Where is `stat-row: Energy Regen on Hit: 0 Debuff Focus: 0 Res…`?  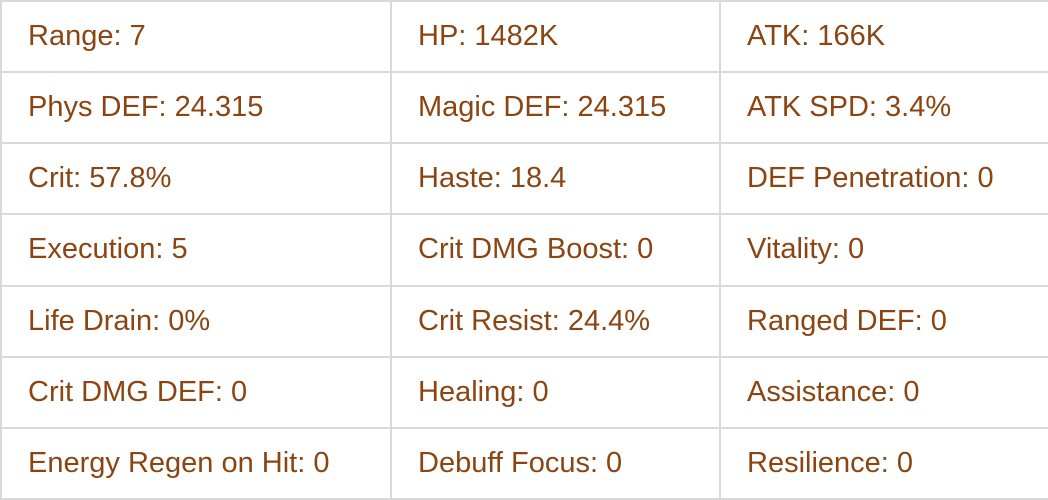
stat-row: Energy Regen on Hit: 0 Debuff Focus: 0 Res… is located at coordinates (524, 463).